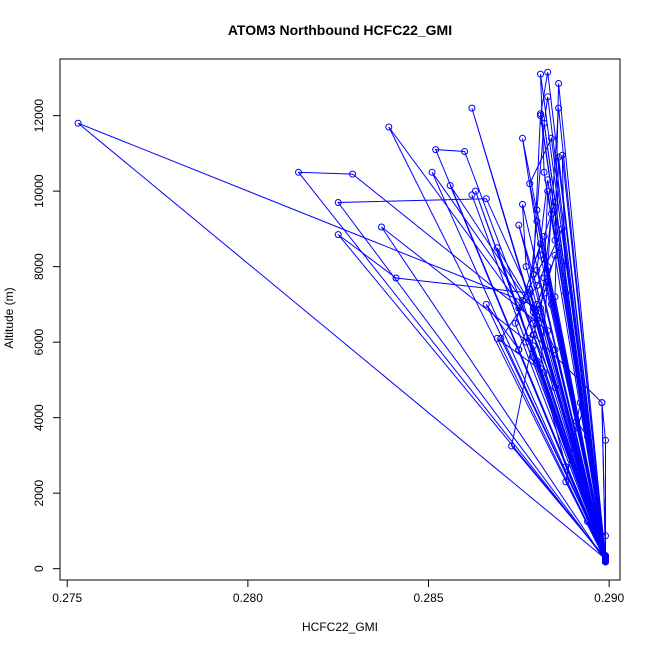 The height and width of the screenshot is (650, 650). What do you see at coordinates (39, 492) in the screenshot?
I see `y-tick-label: 2000` at bounding box center [39, 492].